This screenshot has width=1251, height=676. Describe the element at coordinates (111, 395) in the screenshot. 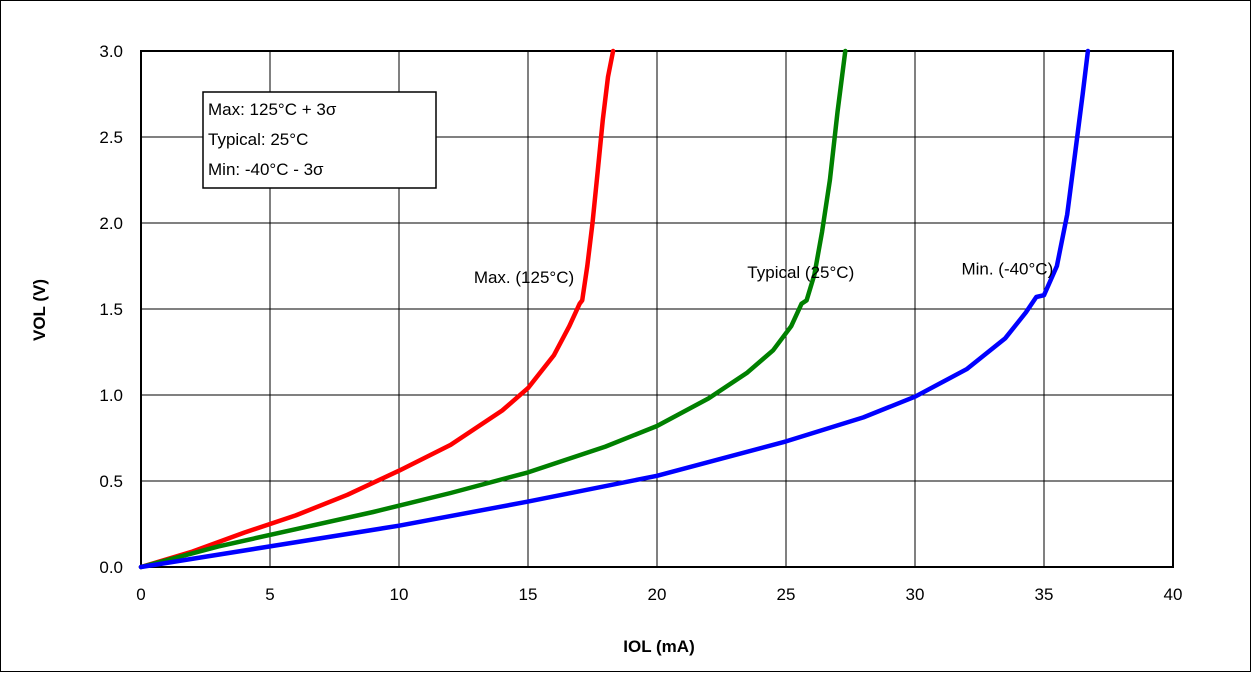

I see `y-tick-label: 1.0` at that location.